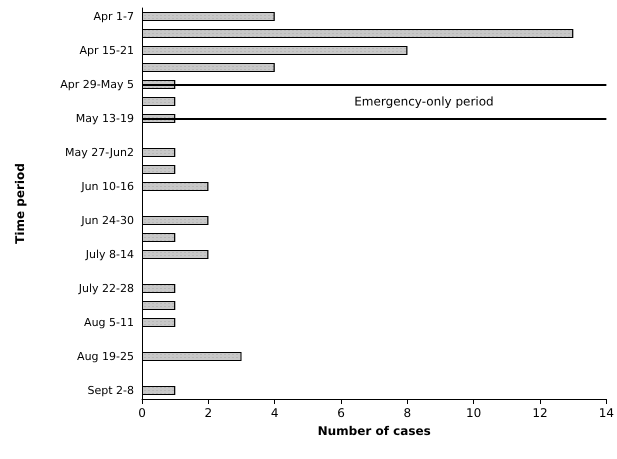 This screenshot has height=459, width=617. Describe the element at coordinates (341, 413) in the screenshot. I see `x-tick-label: 6` at that location.